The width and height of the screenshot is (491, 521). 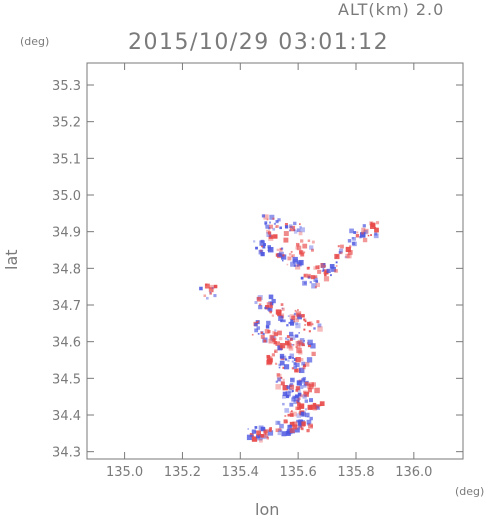 What do you see at coordinates (66, 416) in the screenshot?
I see `y-tick-label: 34.4` at bounding box center [66, 416].